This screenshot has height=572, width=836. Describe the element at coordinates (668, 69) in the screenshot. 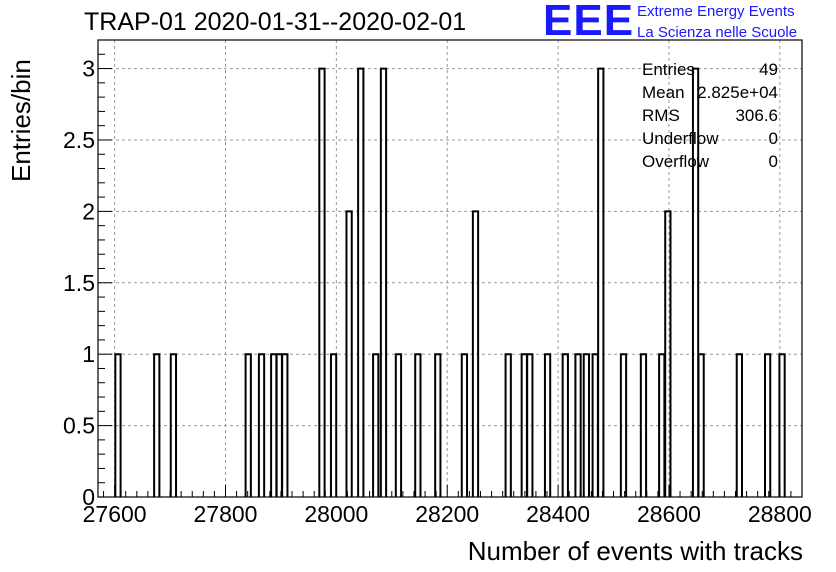

I see `stats-label: Entries` at that location.